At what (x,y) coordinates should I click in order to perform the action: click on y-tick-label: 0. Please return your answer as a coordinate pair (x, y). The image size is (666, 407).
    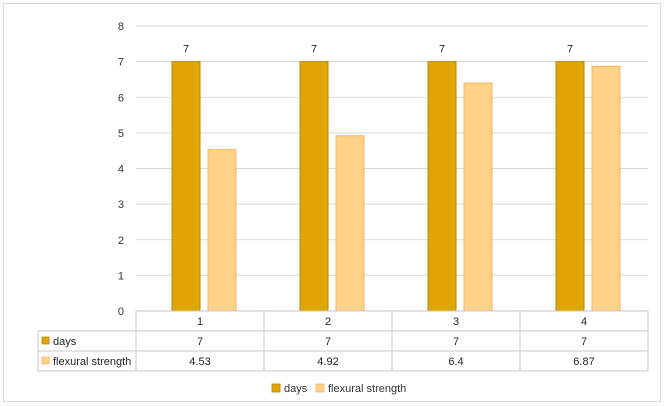
    Looking at the image, I should click on (121, 312).